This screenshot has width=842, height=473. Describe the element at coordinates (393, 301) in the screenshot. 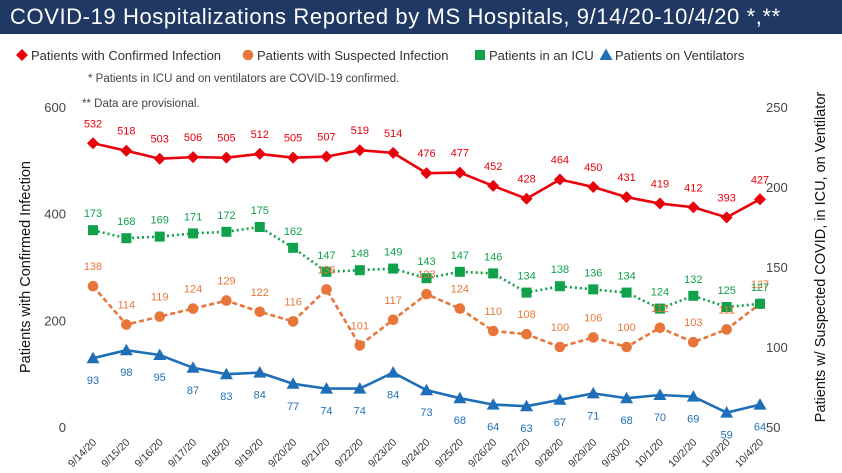

I see `data-label: 117` at that location.